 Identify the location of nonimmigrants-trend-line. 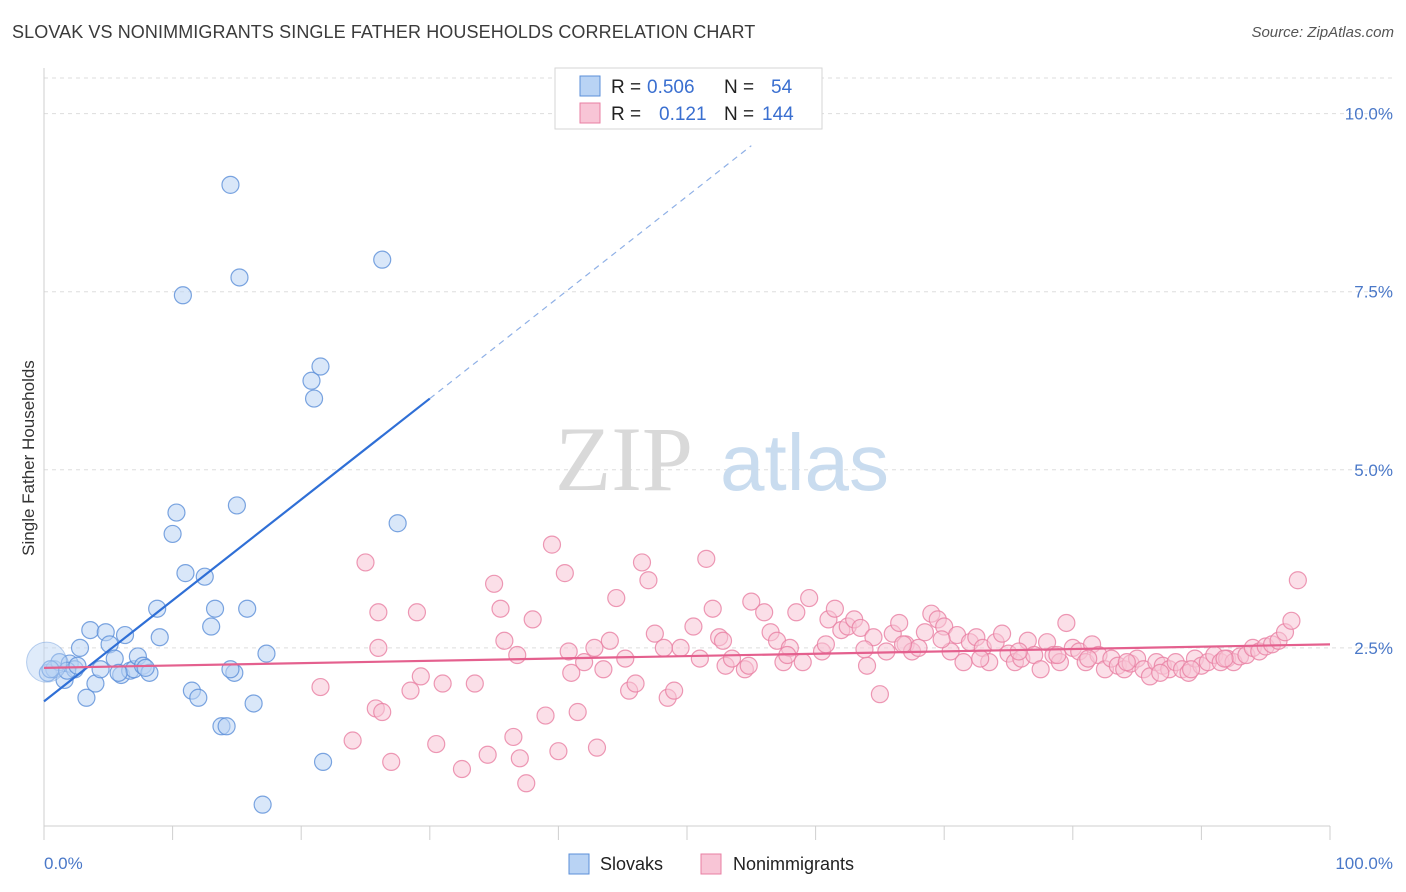
(687, 656).